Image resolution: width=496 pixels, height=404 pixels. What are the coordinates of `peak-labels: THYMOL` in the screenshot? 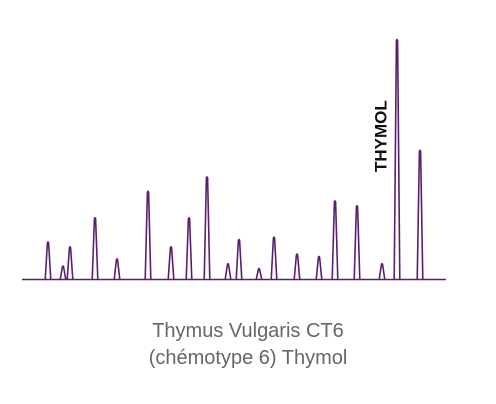 It's located at (380, 136).